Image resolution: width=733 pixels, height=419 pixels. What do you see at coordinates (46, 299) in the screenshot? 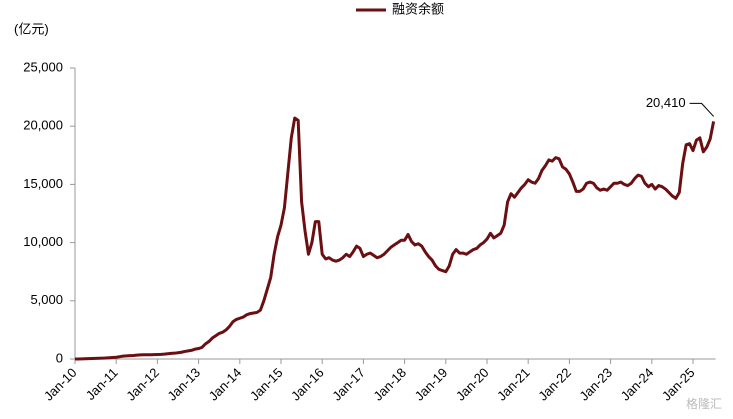
I see `y-tick-label: 5,000` at bounding box center [46, 299].